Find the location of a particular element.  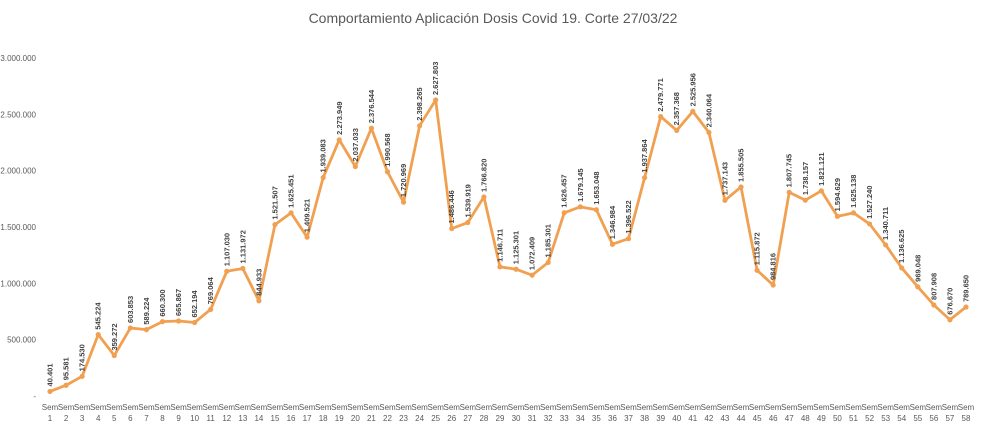

data-label: 545.224 is located at coordinates (98, 316).